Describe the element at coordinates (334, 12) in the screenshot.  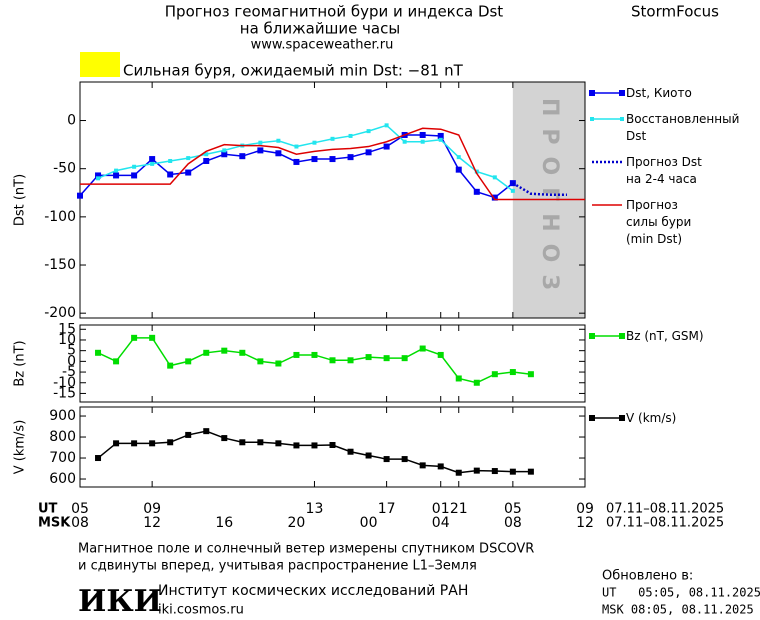
I see `title: Прогноз геомагнитной бури и индекса Dst` at that location.